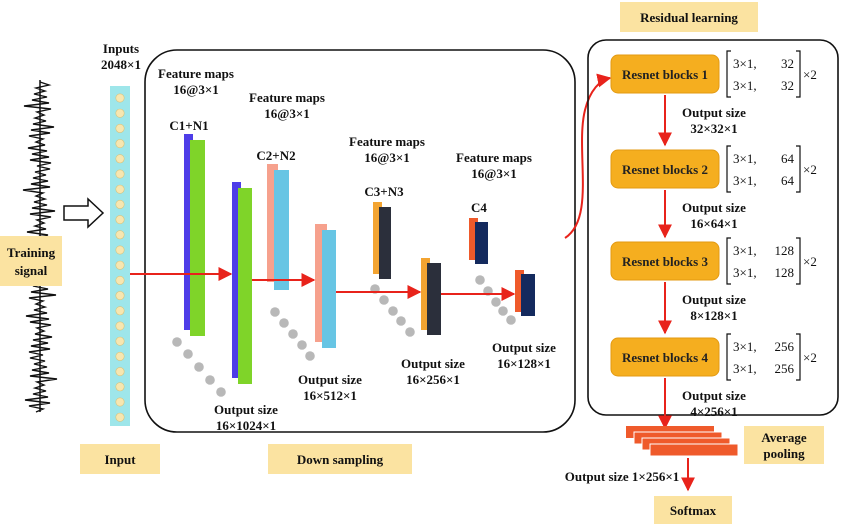 Image resolution: width=850 pixels, height=526 pixels. I want to click on matrix-r1-b: 128, so click(785, 250).